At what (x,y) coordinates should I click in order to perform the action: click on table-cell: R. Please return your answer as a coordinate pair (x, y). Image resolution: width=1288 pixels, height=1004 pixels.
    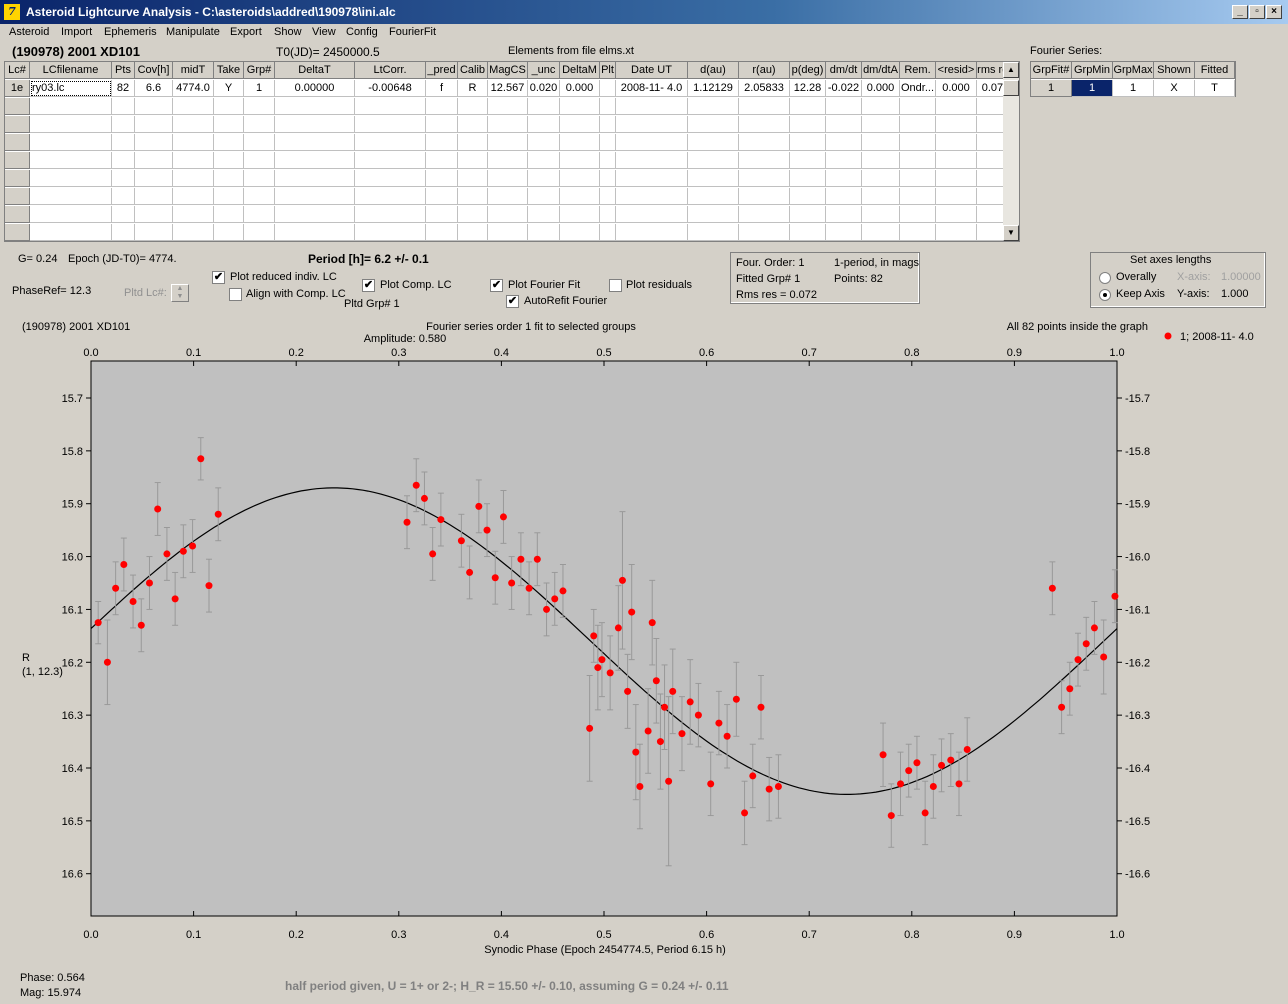
    Looking at the image, I should click on (473, 88).